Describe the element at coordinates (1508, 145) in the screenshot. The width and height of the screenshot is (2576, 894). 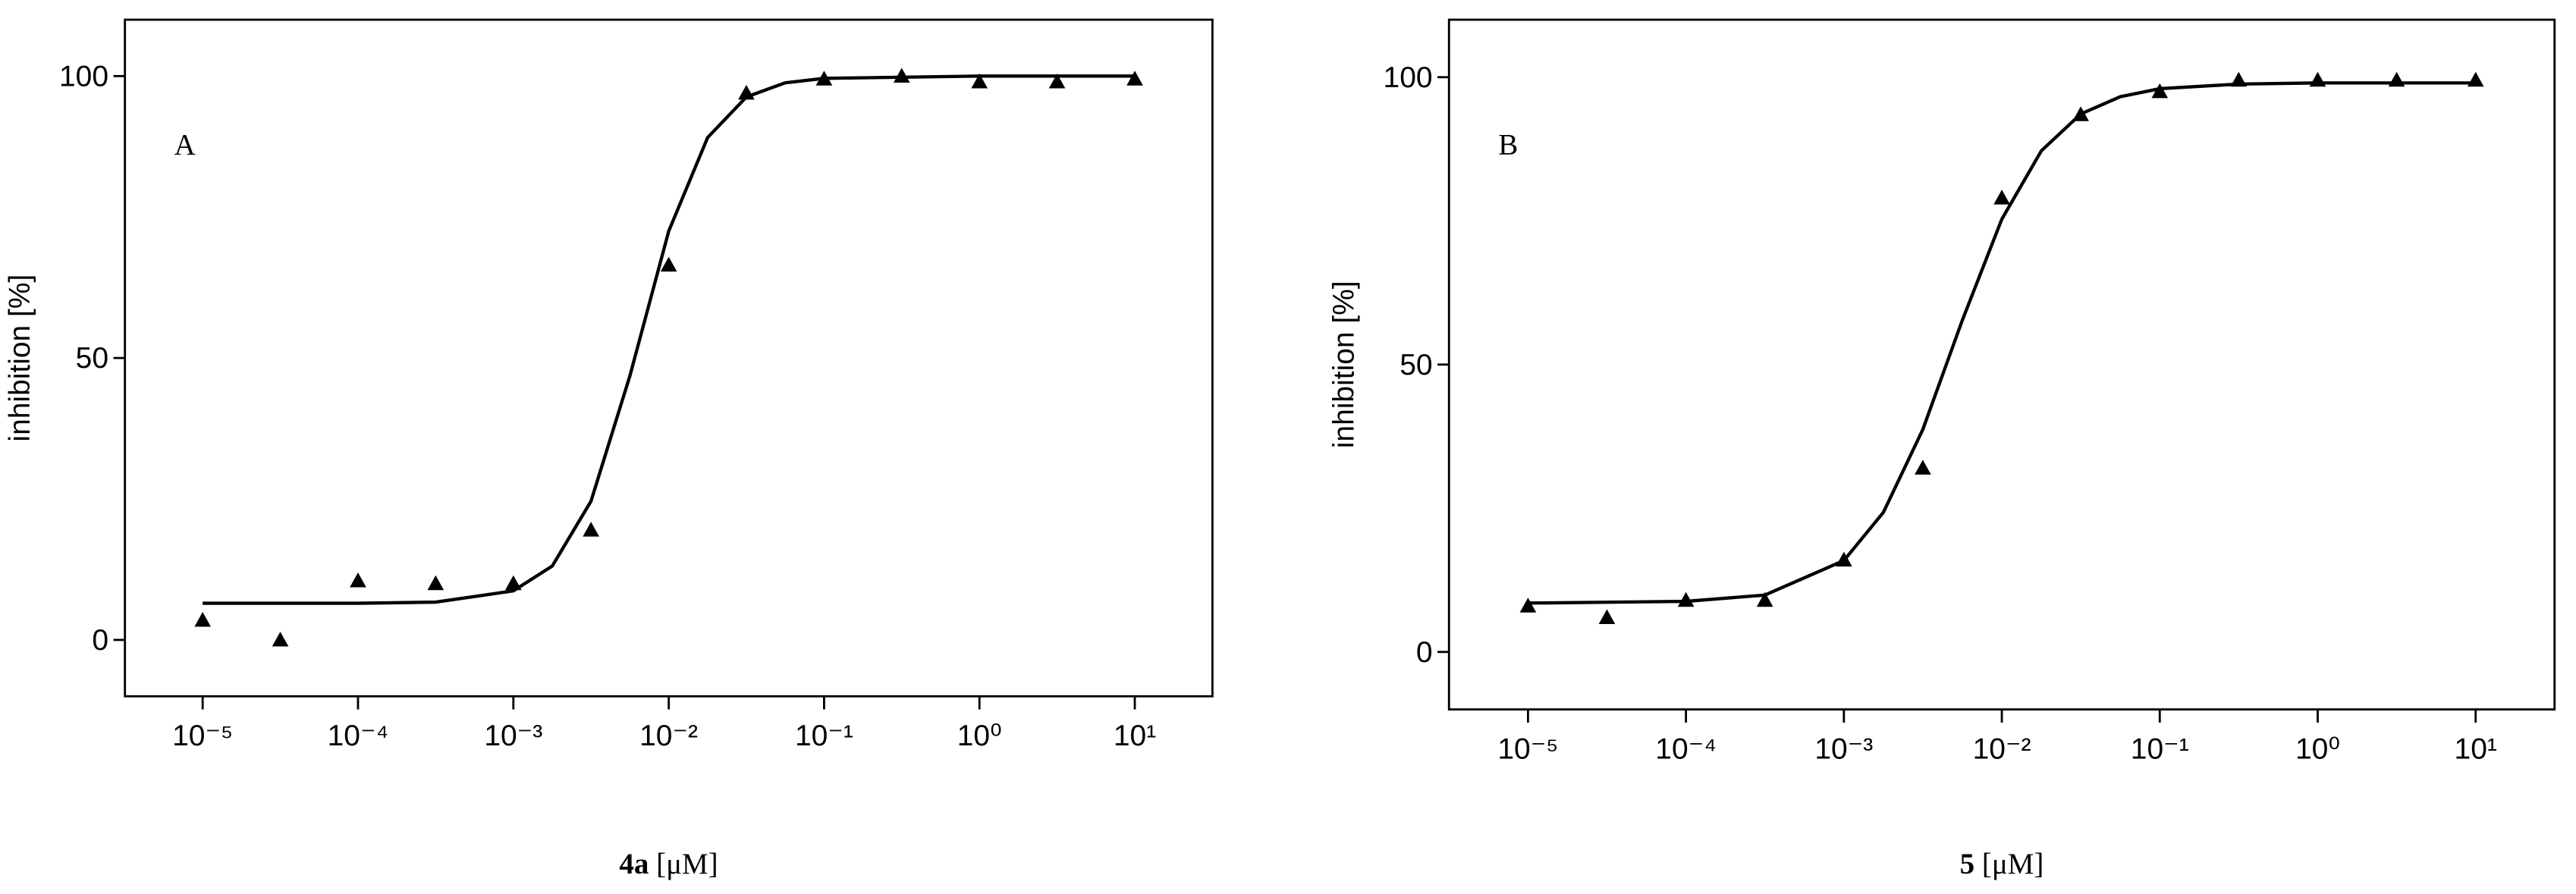
I see `panel-label: B` at that location.